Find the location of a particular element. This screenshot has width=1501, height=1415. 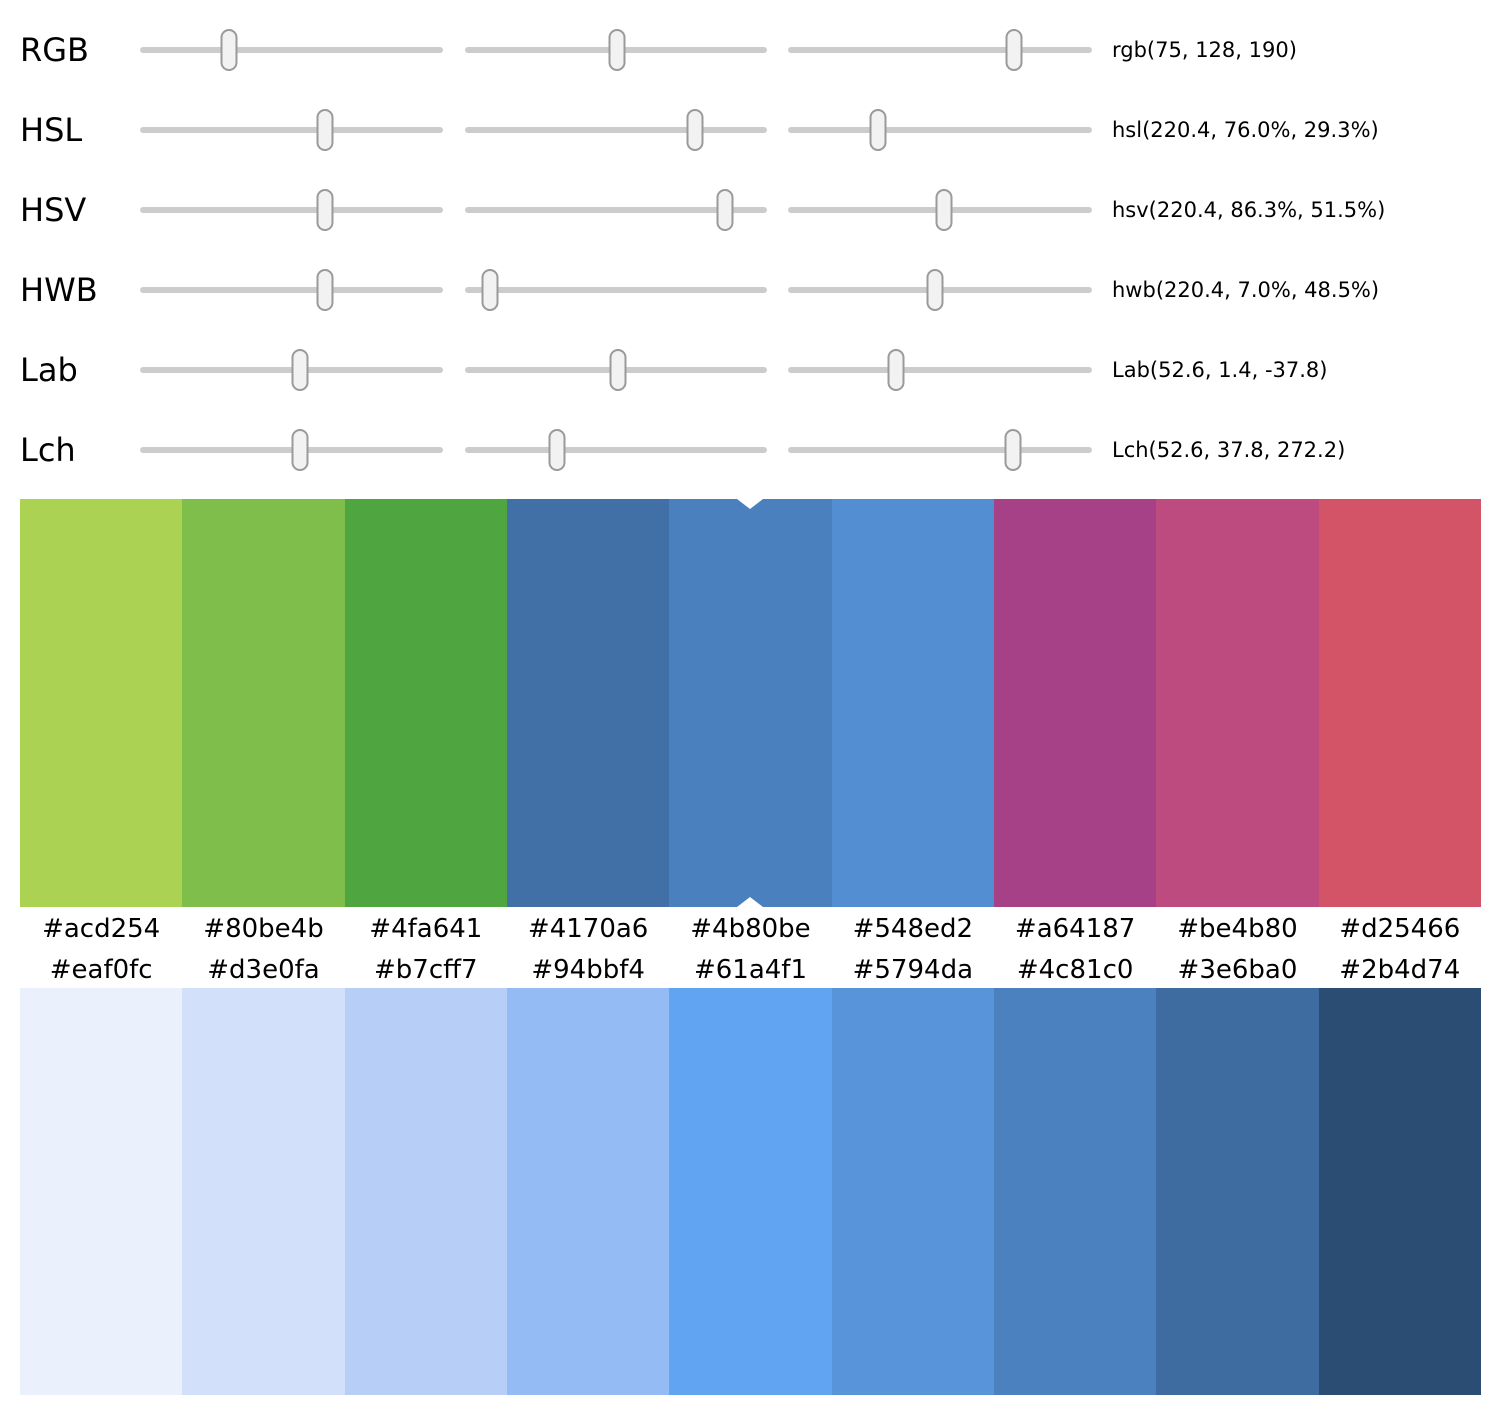

hsv-slider-handle-h is located at coordinates (325, 210).